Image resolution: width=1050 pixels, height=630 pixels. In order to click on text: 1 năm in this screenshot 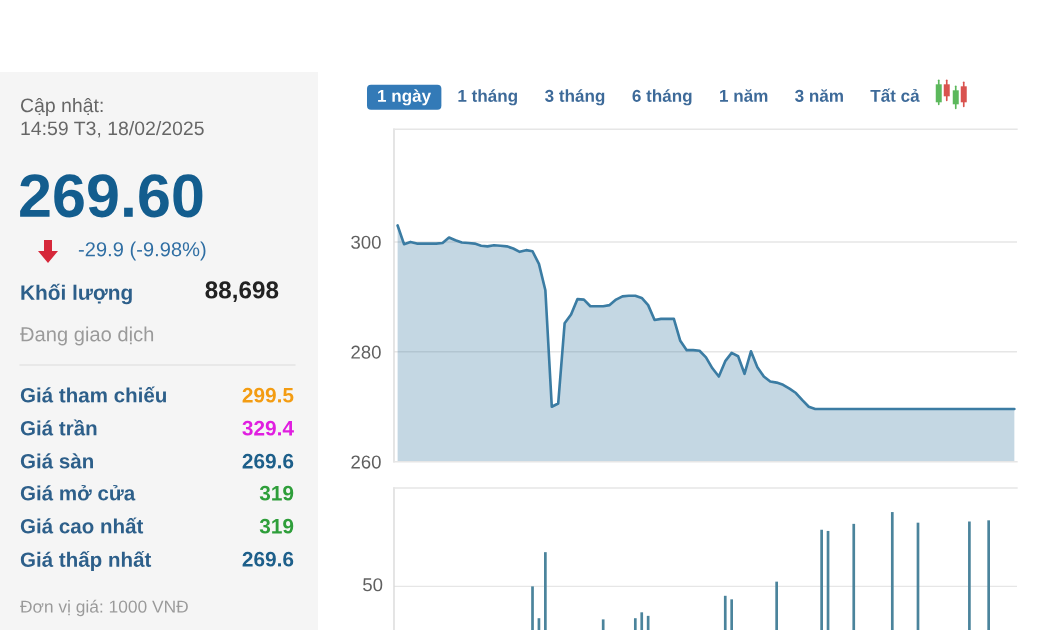, I will do `click(744, 95)`.